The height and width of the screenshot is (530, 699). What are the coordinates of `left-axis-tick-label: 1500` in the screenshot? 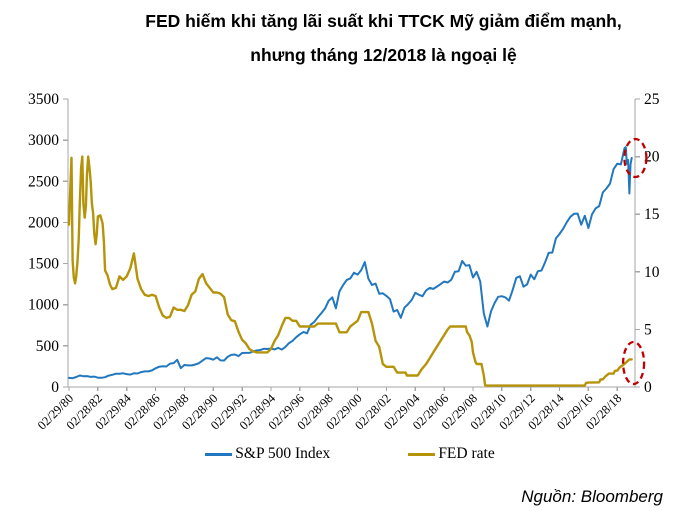 It's located at (43, 264).